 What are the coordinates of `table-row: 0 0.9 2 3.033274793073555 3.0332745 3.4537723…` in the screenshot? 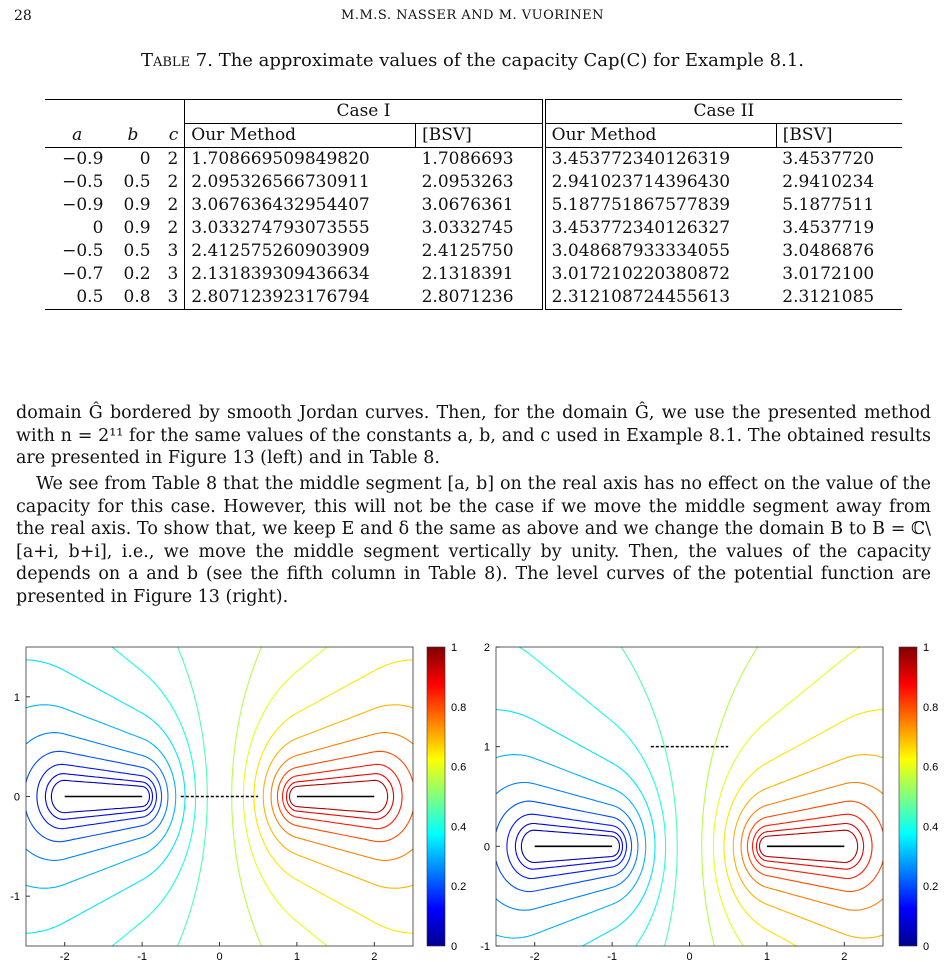 It's located at (473, 228).